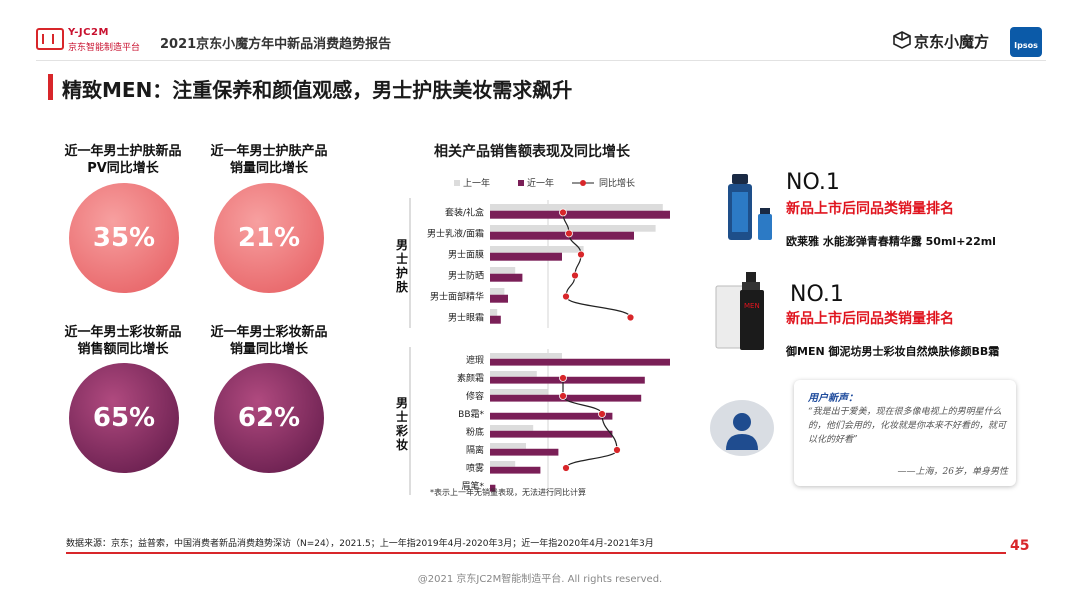 This screenshot has width=1080, height=608. Describe the element at coordinates (471, 414) in the screenshot. I see `category-label: BB霜*` at that location.